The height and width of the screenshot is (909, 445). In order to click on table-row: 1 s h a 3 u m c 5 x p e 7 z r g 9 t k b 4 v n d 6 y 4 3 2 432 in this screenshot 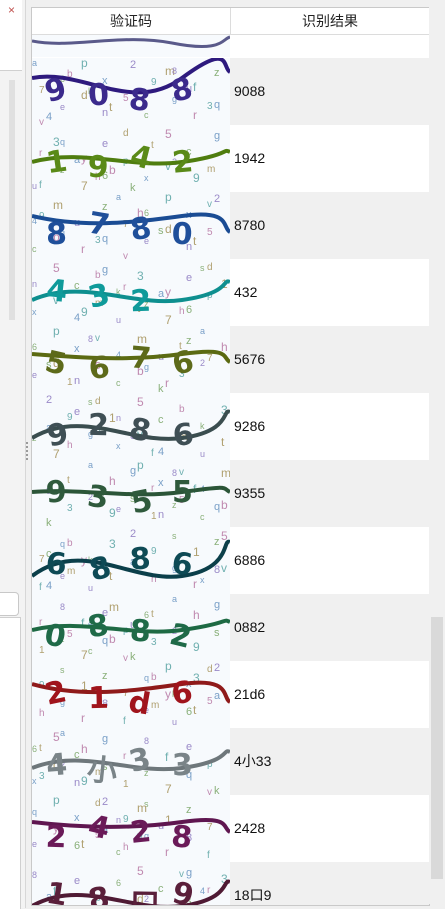, I will do `click(230, 292)`.